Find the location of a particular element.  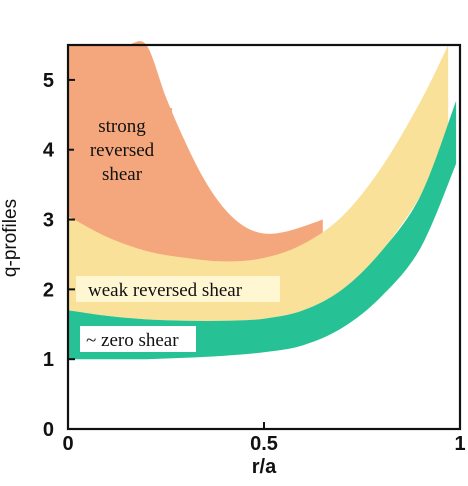

zero-label: ~ zero shear is located at coordinates (132, 340).